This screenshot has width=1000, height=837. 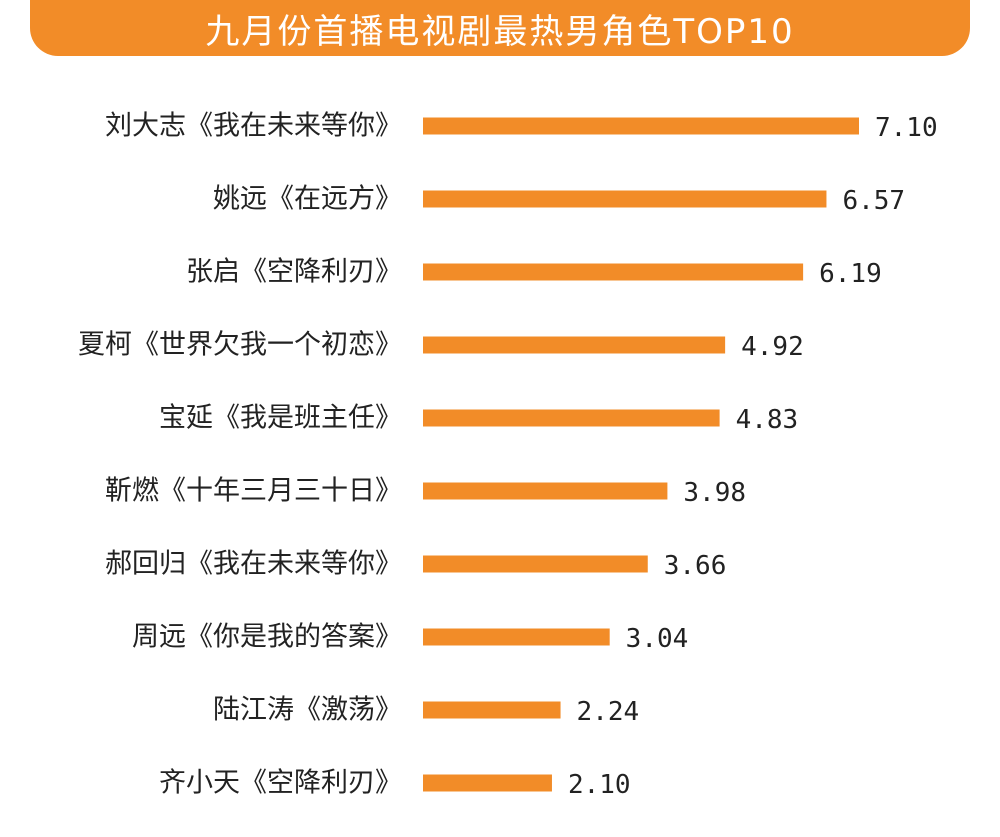 What do you see at coordinates (240, 345) in the screenshot?
I see `category-label: 夏柯《世界欠我一个初恋》` at bounding box center [240, 345].